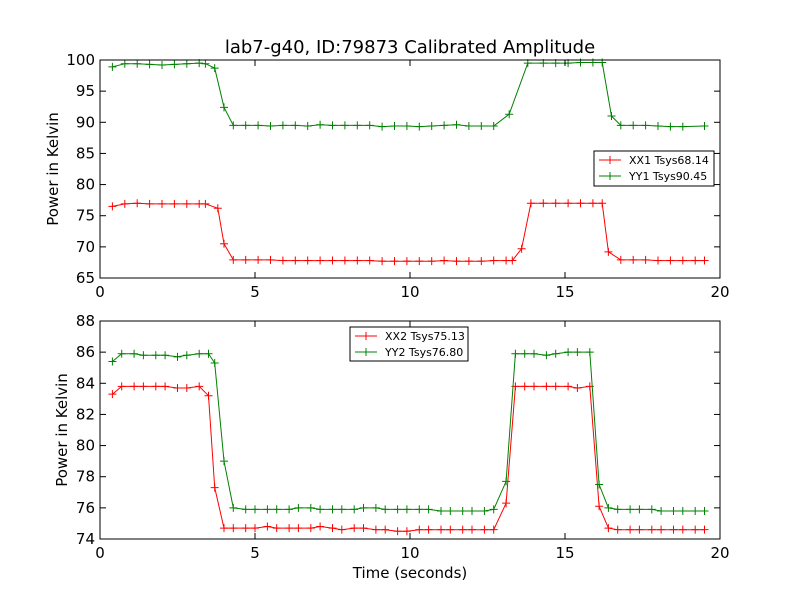 The width and height of the screenshot is (800, 600). Describe the element at coordinates (85, 247) in the screenshot. I see `top-y-tick-label: 70` at that location.